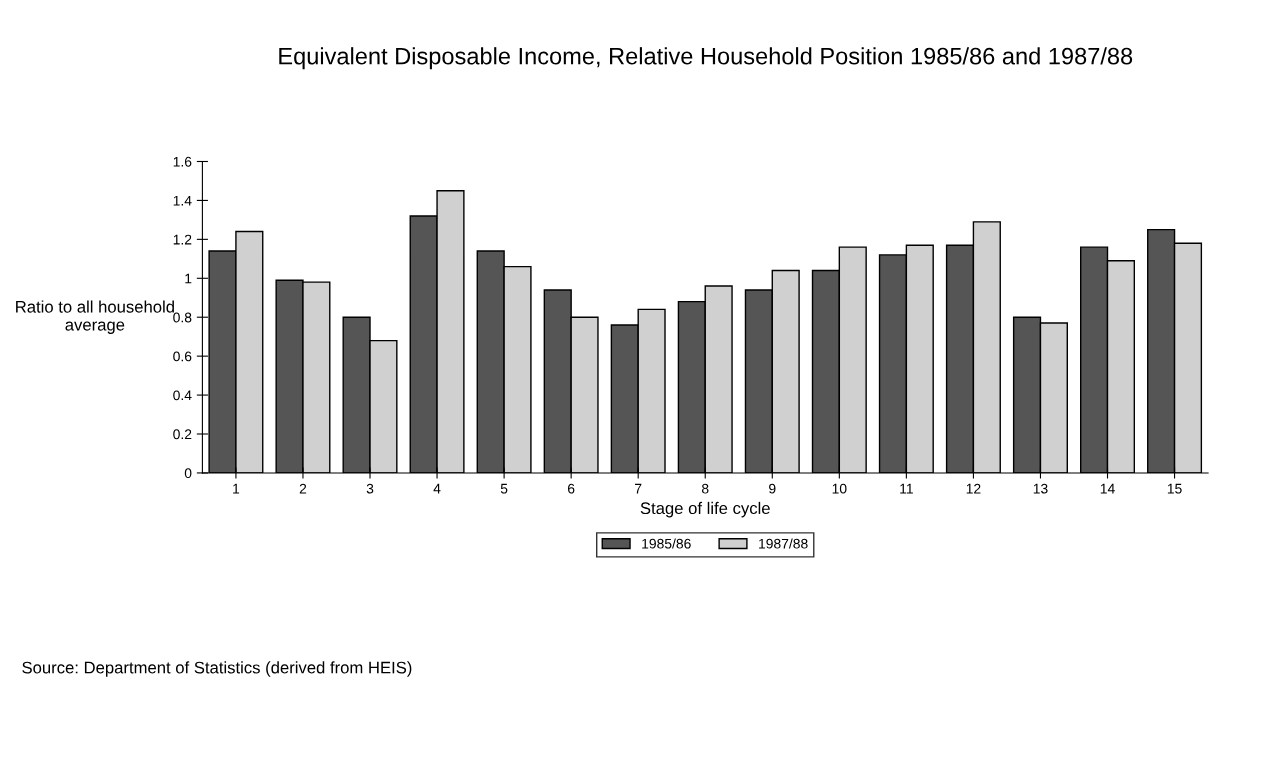  I want to click on y-tick-label: 0, so click(188, 473).